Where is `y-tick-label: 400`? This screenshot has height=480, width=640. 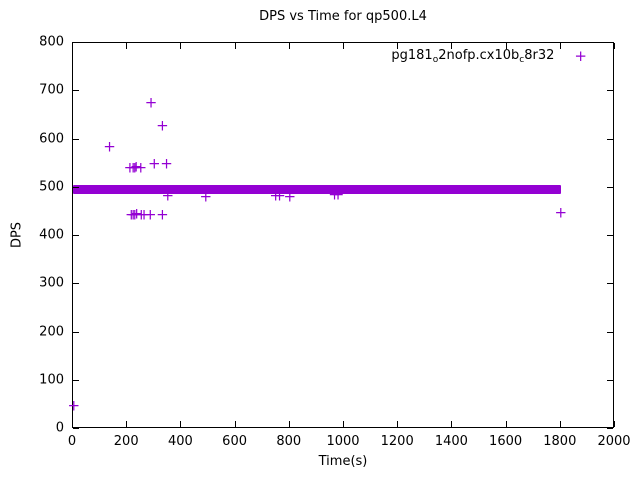 y-tick-label: 400 is located at coordinates (51, 235).